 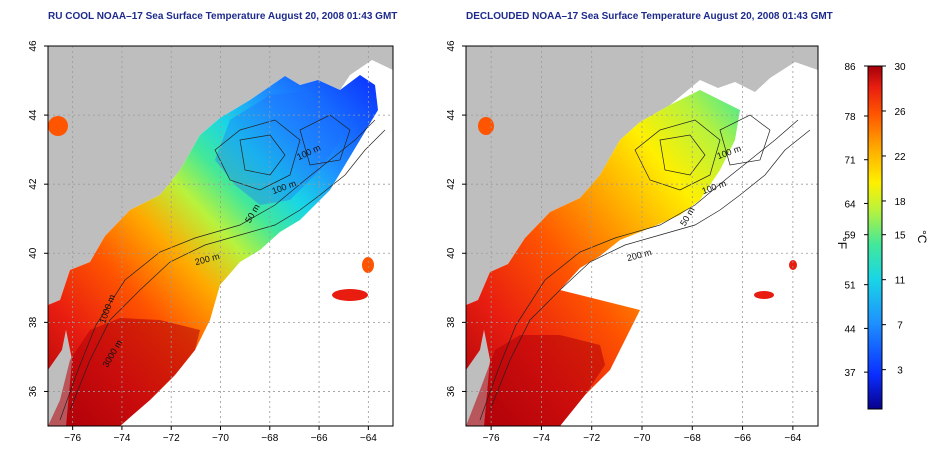 What do you see at coordinates (922, 237) in the screenshot?
I see `colorbar-c-label: °C` at bounding box center [922, 237].